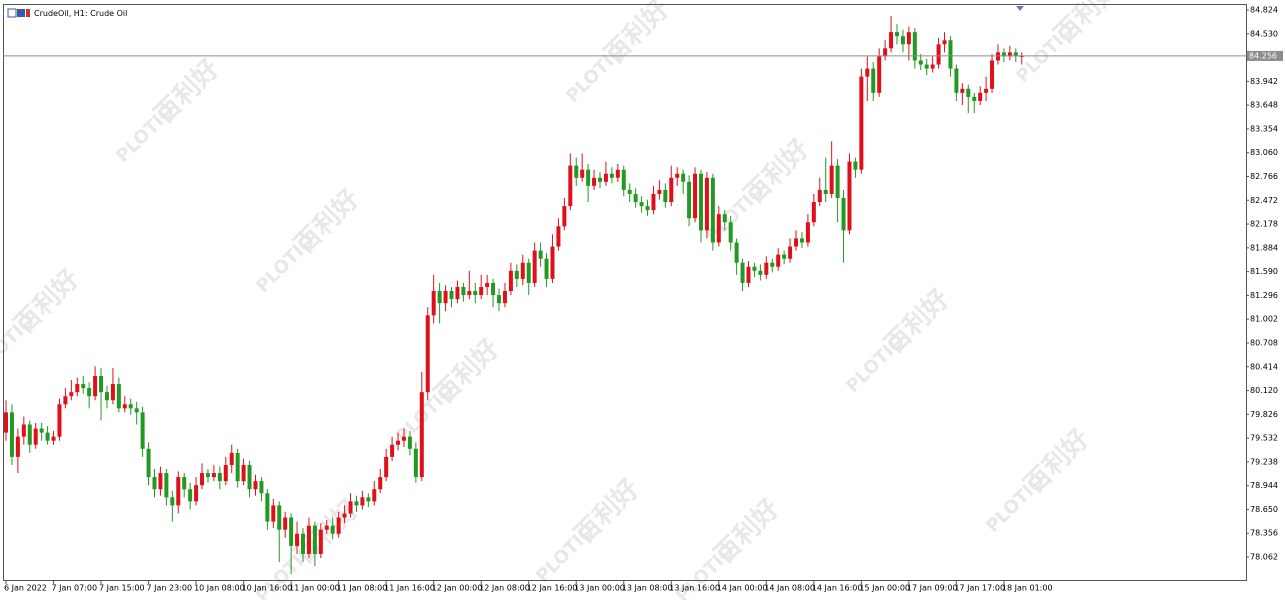  I want to click on y-tick-label: 83.648, so click(1264, 105).